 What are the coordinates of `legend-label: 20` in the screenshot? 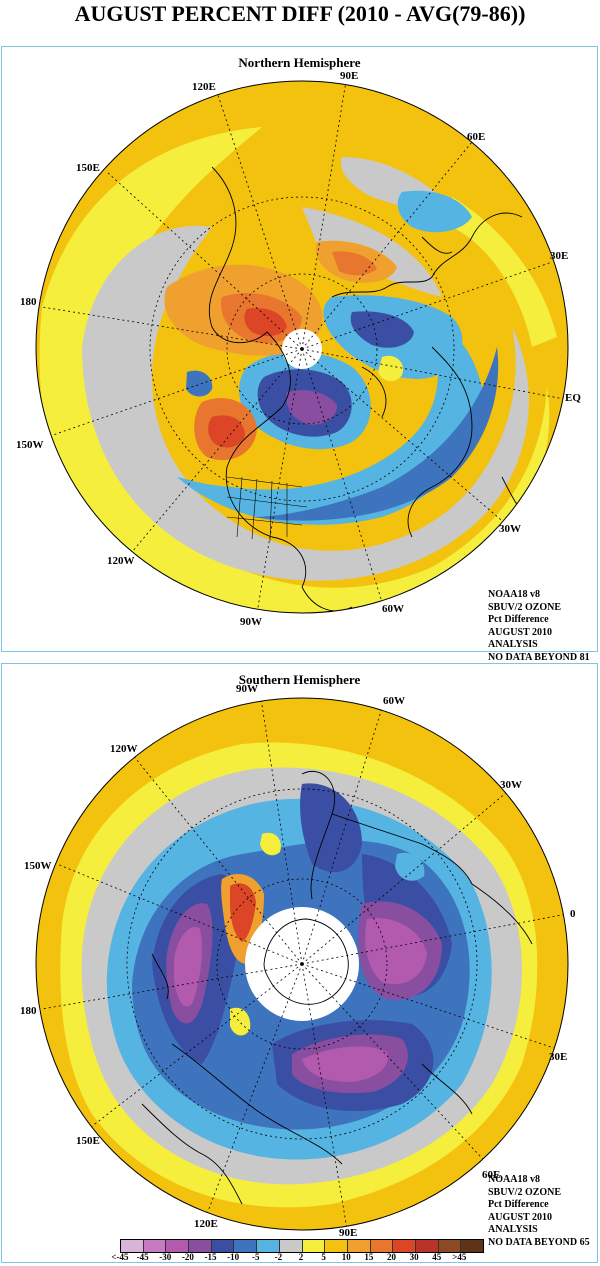 It's located at (391, 1257).